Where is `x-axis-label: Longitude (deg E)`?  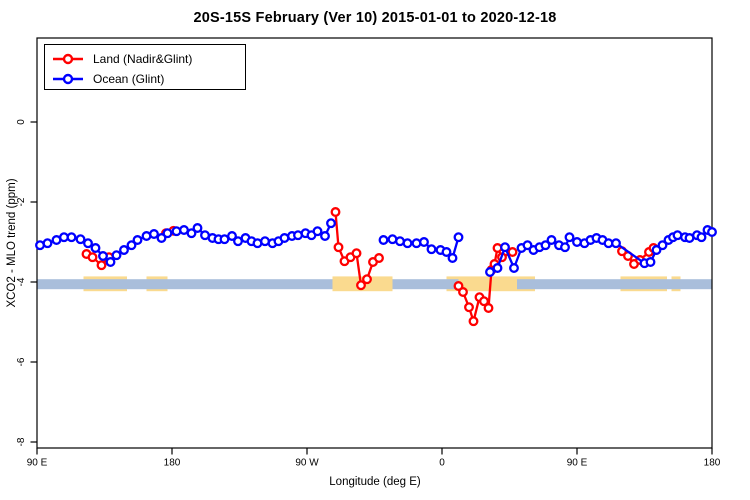 x-axis-label: Longitude (deg E) is located at coordinates (375, 482).